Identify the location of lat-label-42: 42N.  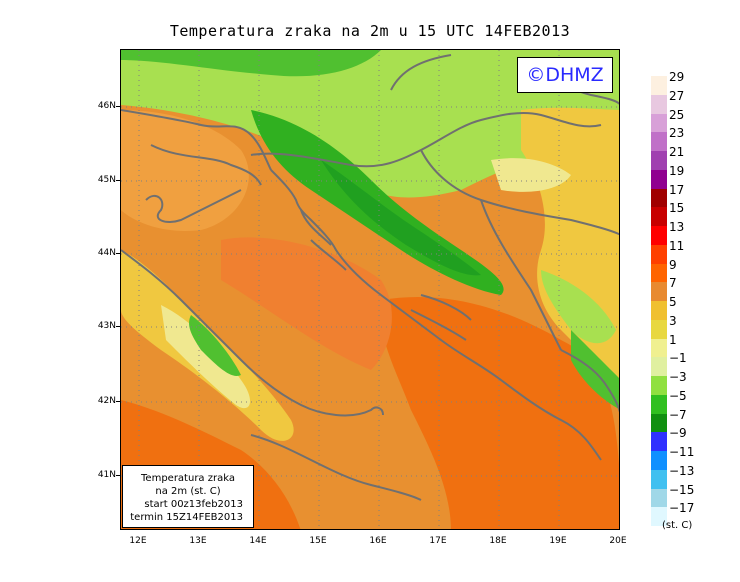
(106, 401).